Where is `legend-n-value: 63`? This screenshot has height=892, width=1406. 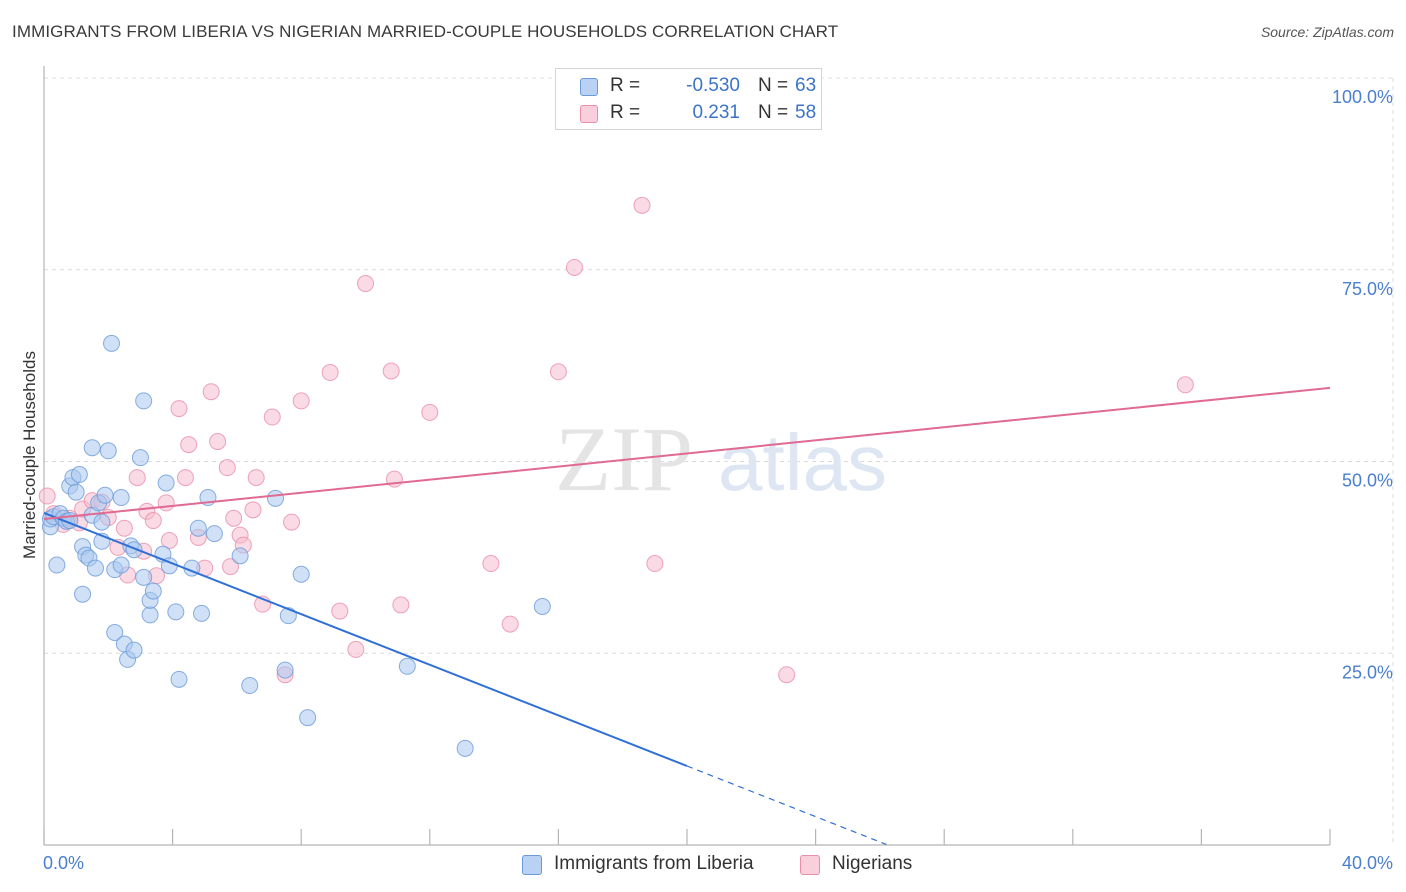 legend-n-value: 63 is located at coordinates (806, 85).